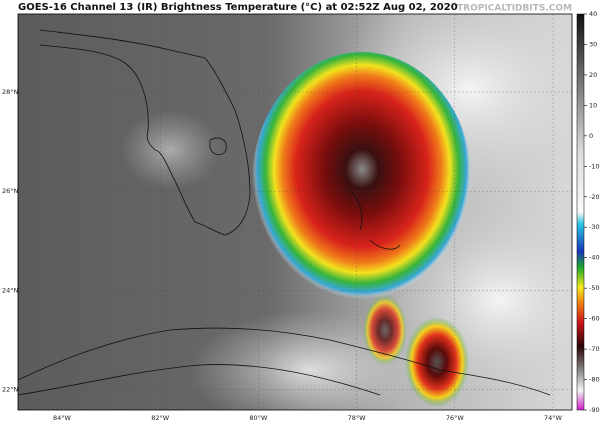 This screenshot has width=600, height=423. Describe the element at coordinates (594, 227) in the screenshot. I see `colorbar-tick-label: -30` at that location.